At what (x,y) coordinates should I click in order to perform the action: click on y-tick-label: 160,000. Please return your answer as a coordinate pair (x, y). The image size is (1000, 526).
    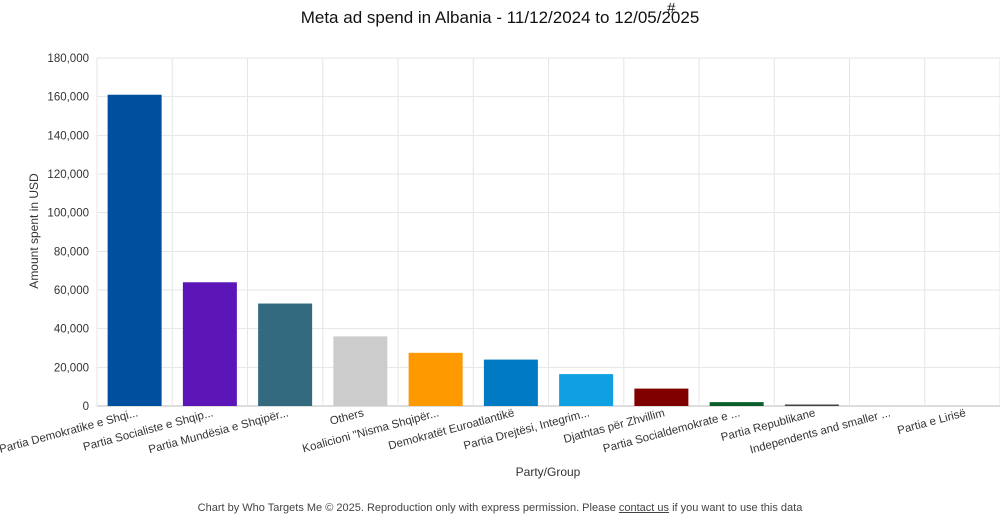
    Looking at the image, I should click on (68, 98).